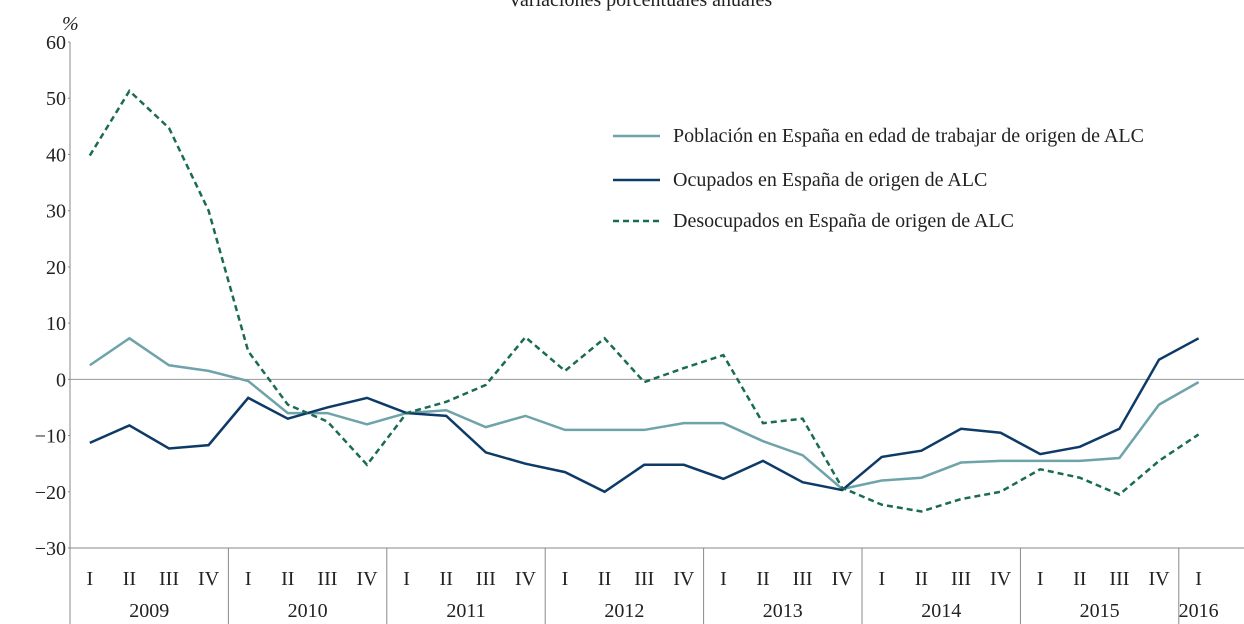  Describe the element at coordinates (1199, 611) in the screenshot. I see `group-label: 2016` at that location.